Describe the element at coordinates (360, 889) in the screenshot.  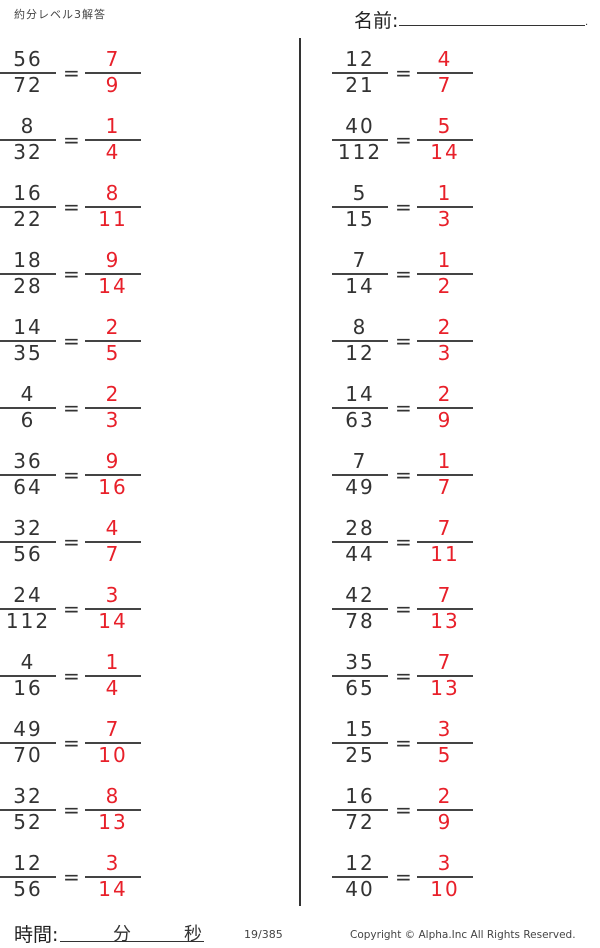
I see `denominator: 40` at that location.